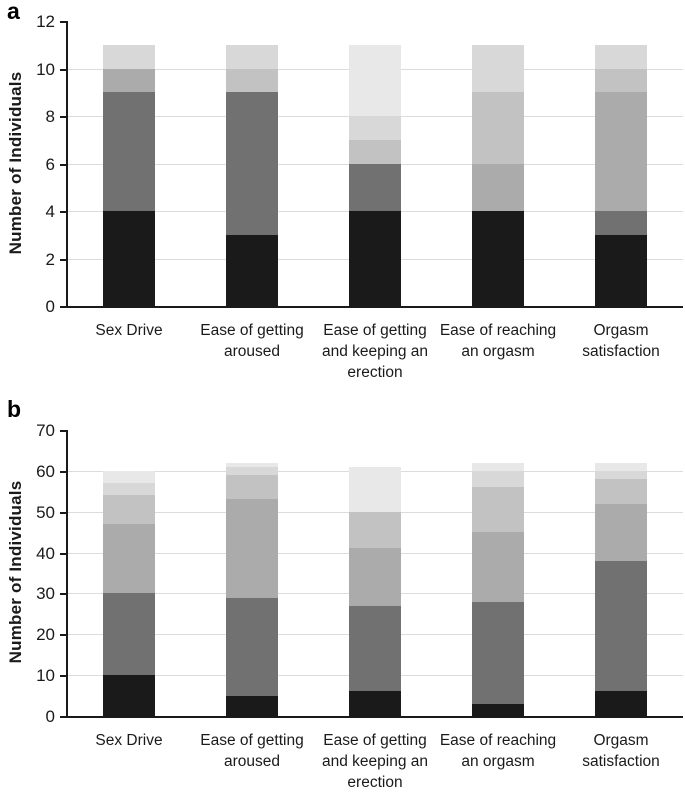 The height and width of the screenshot is (796, 685). Describe the element at coordinates (45, 21) in the screenshot. I see `y-tick-label: 12` at that location.